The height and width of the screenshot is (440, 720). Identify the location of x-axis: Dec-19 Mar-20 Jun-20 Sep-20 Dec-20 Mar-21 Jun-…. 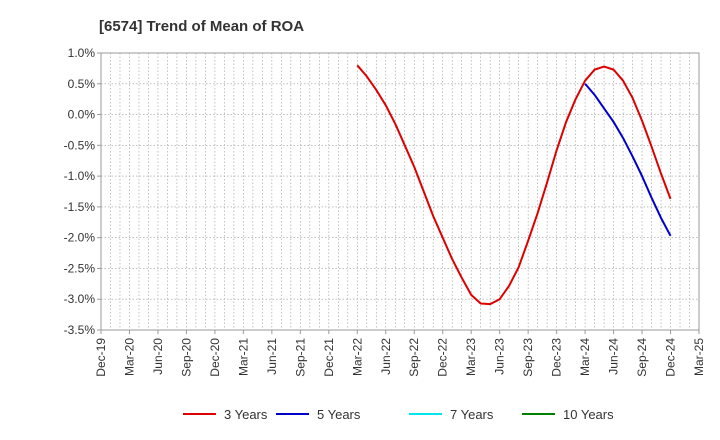
(400, 353).